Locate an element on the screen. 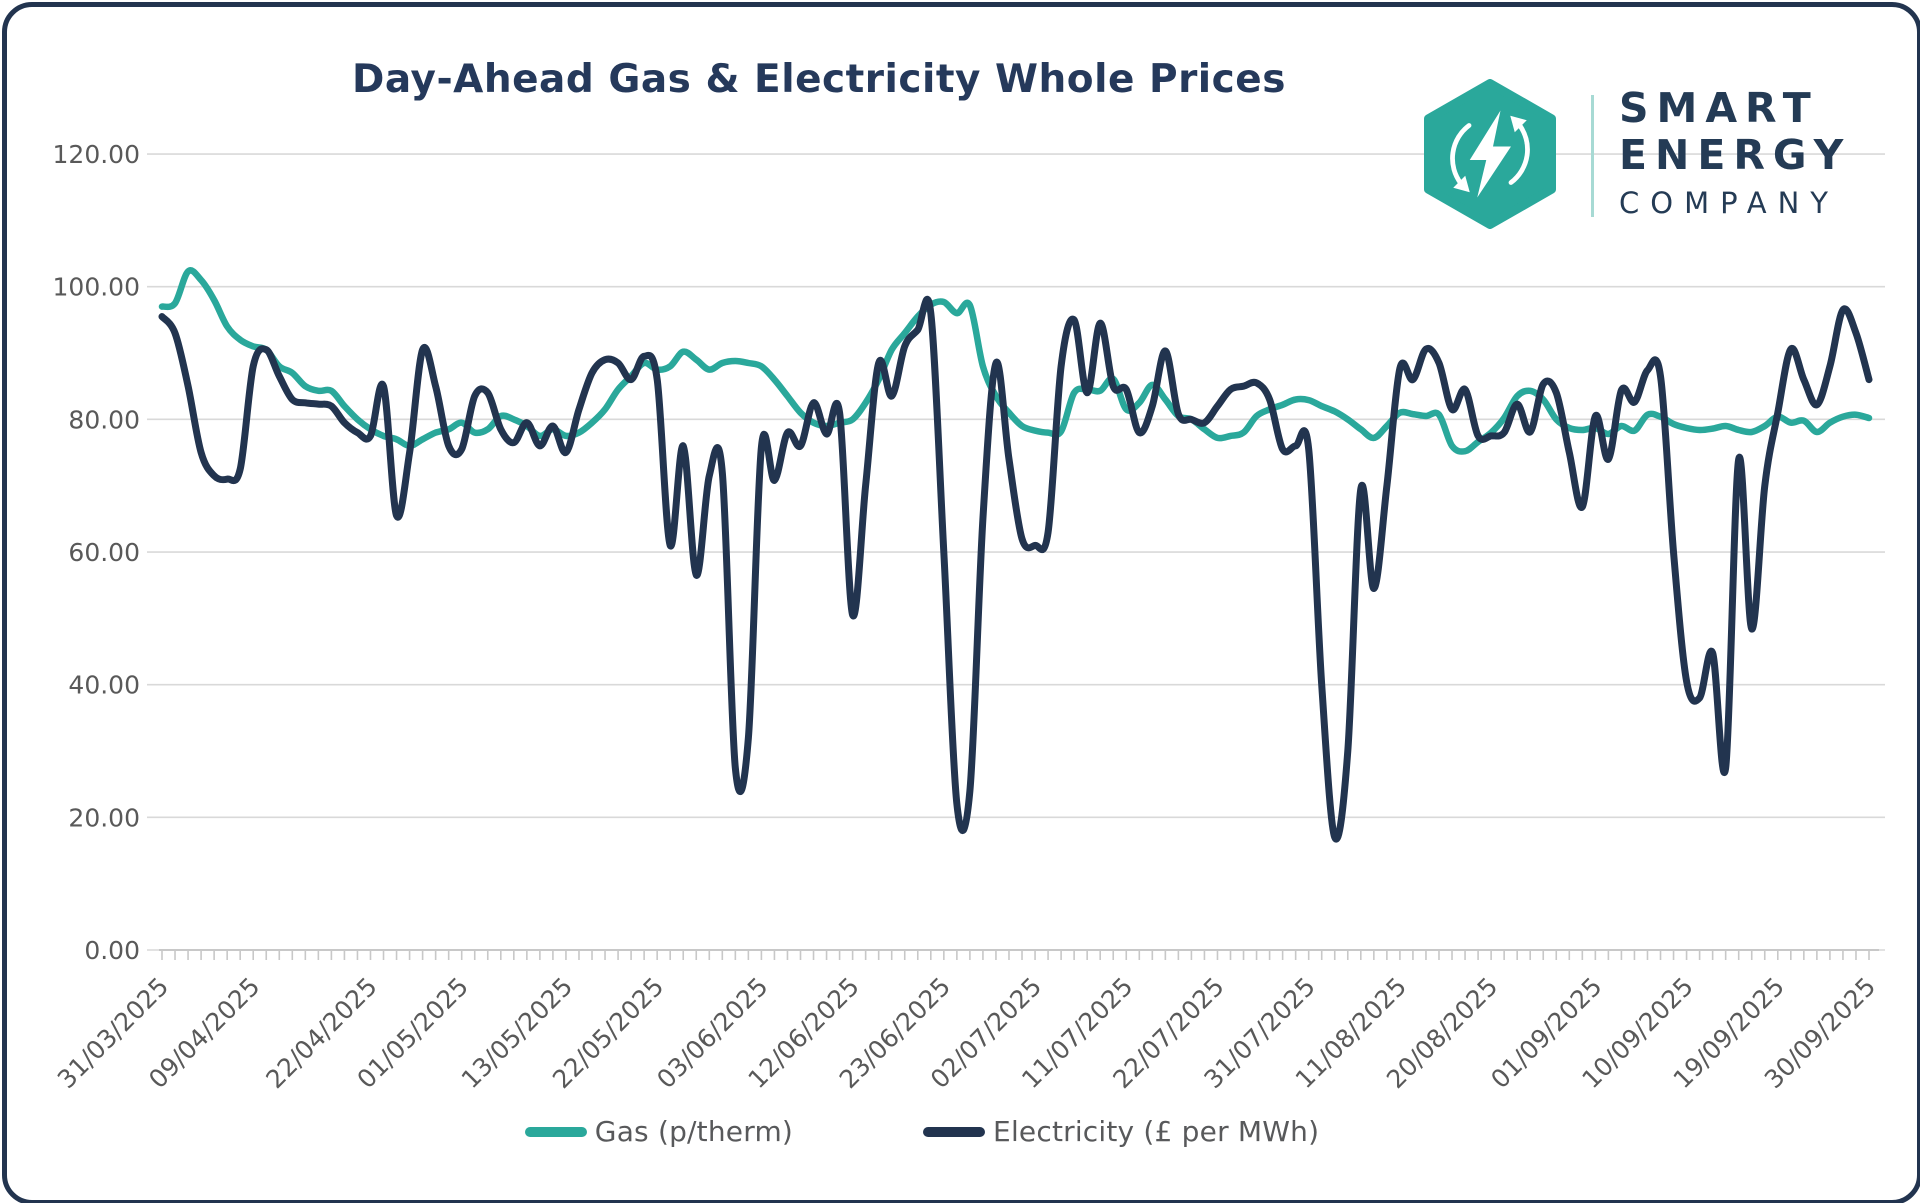 This screenshot has height=1203, width=1920. y-axis-label: 20.00 is located at coordinates (104, 817).